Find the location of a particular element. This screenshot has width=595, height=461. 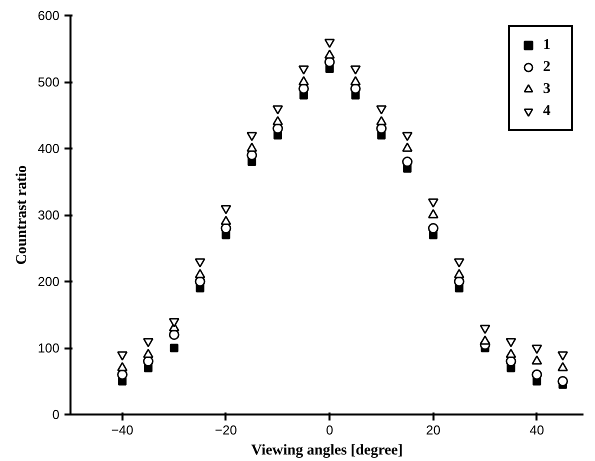

x-tick-label: −40 is located at coordinates (122, 430).